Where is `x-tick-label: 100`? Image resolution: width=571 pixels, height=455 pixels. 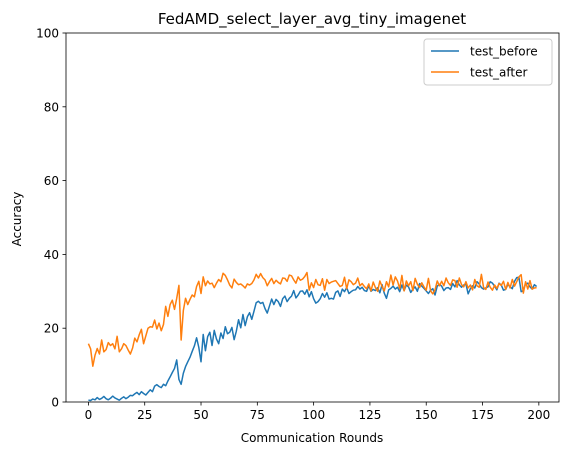
x-tick-label: 100 is located at coordinates (313, 415).